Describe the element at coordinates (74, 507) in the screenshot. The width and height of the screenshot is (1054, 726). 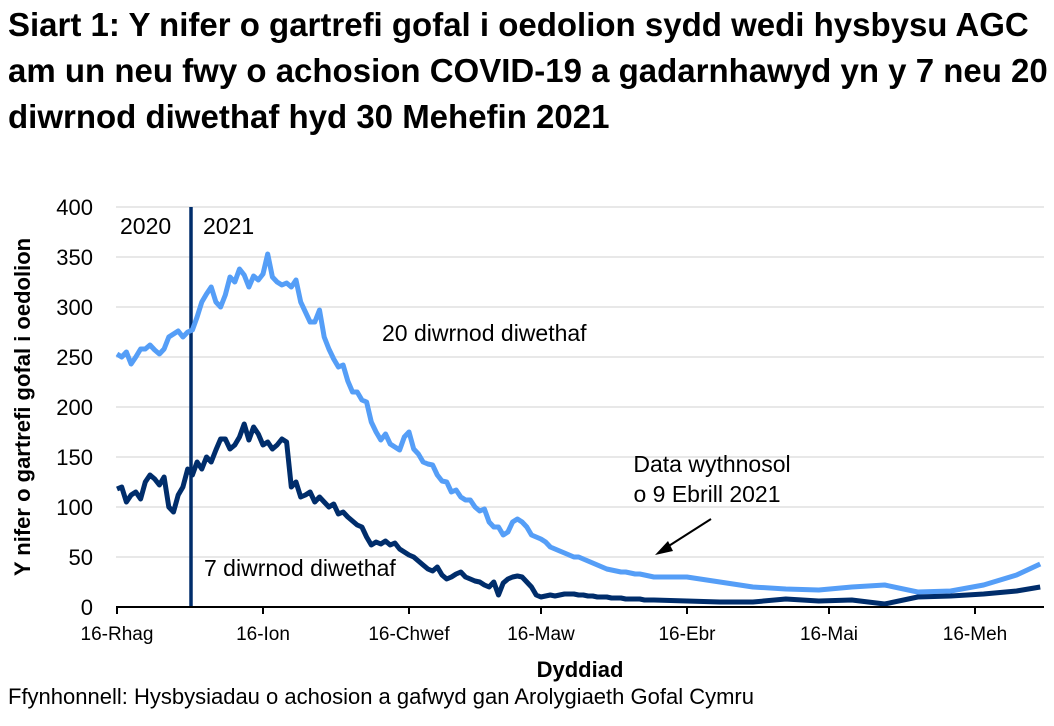
I see `y-tick-label: 100` at that location.